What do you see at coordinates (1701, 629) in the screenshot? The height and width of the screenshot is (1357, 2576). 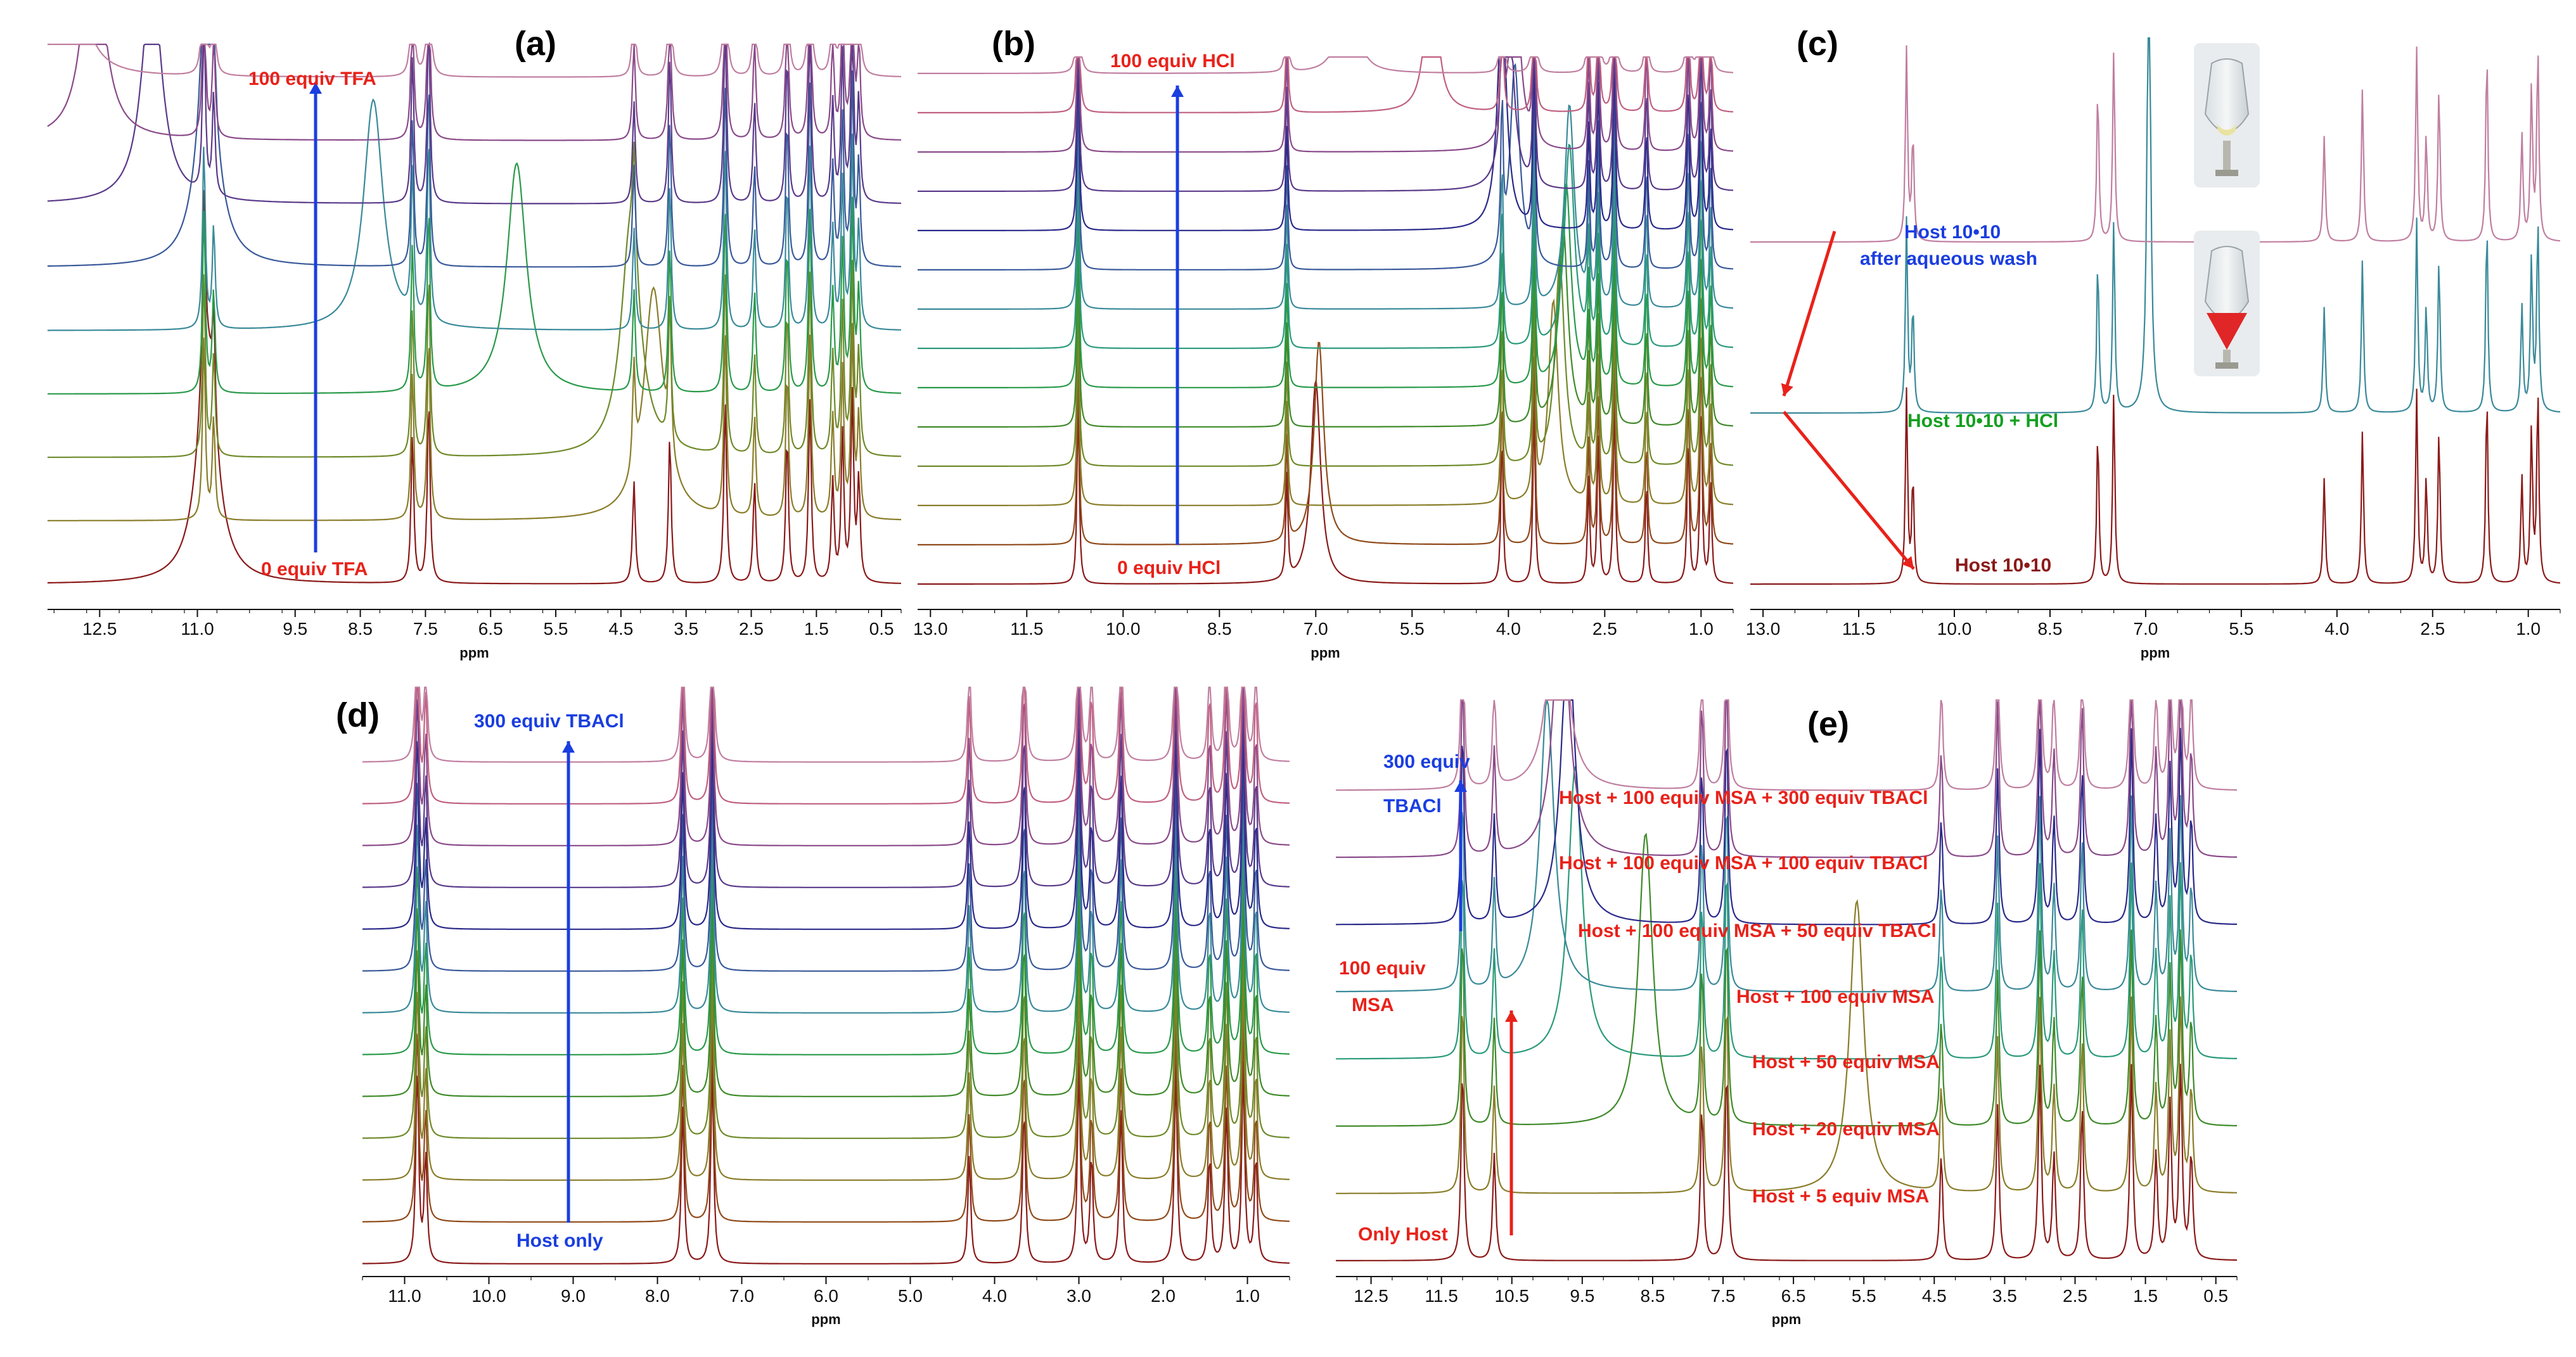 I see `x-tick-label-b-8: 1.0` at bounding box center [1701, 629].